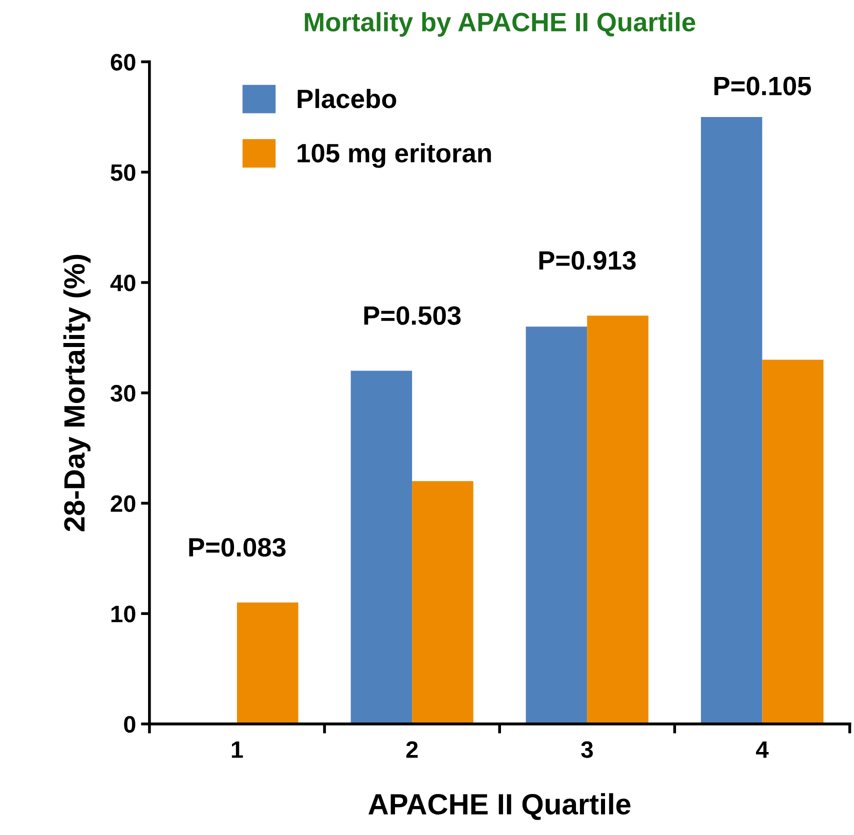  I want to click on x-axis-title: APACHE II Quartile, so click(499, 806).